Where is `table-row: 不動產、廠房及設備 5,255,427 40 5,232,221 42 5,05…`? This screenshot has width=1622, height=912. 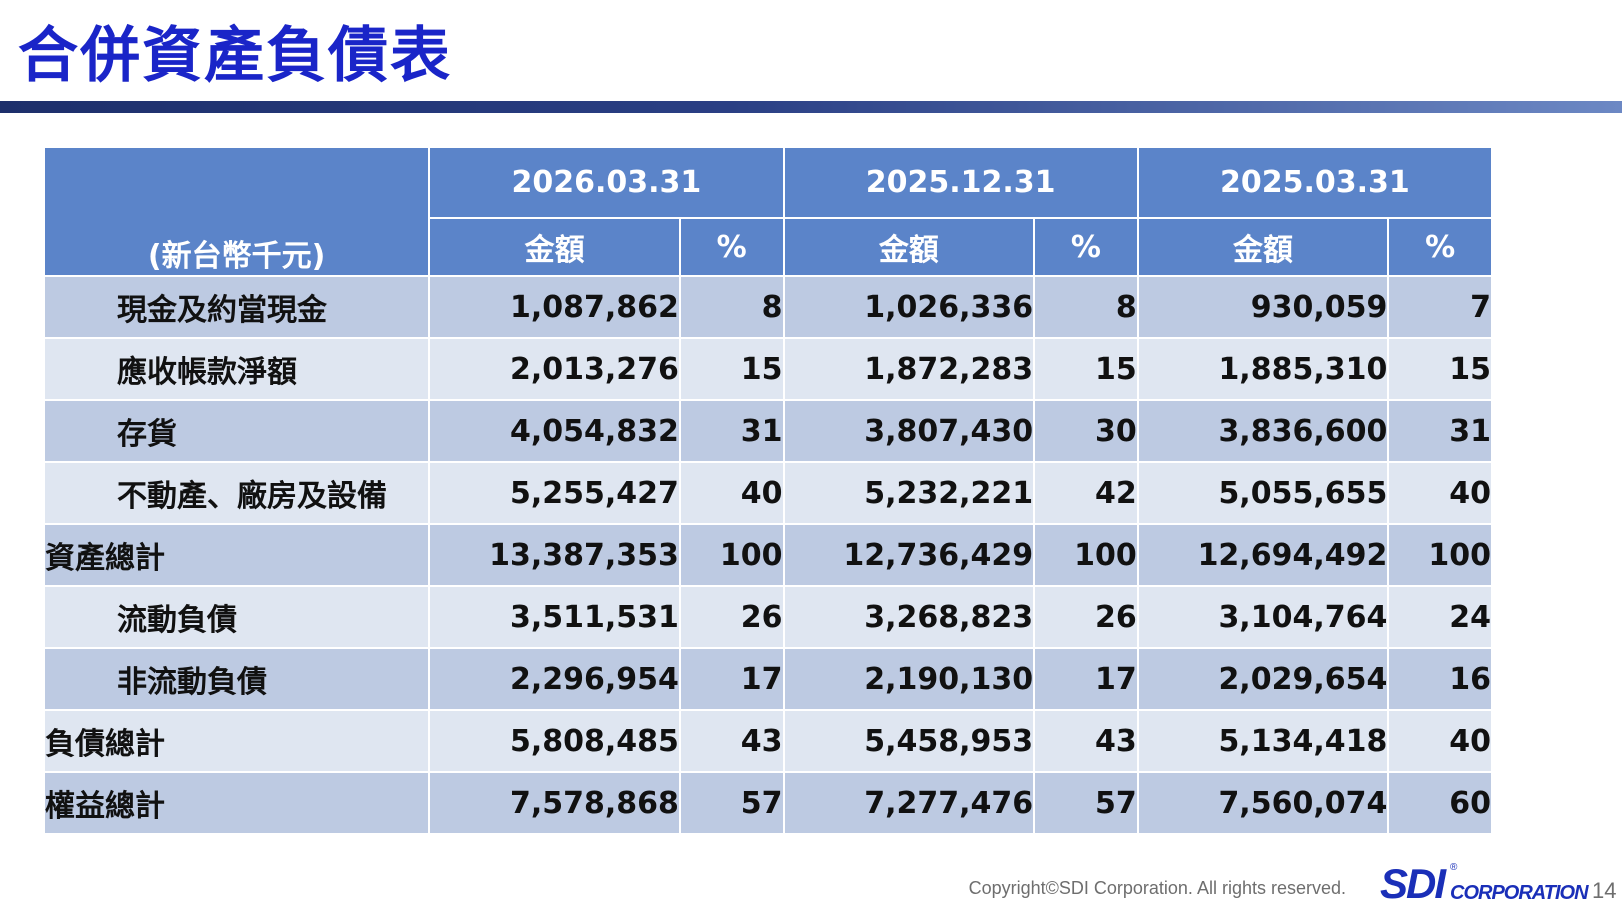
table-row: 不動產、廠房及設備 5,255,427 40 5,232,221 42 5,05… is located at coordinates (767, 493).